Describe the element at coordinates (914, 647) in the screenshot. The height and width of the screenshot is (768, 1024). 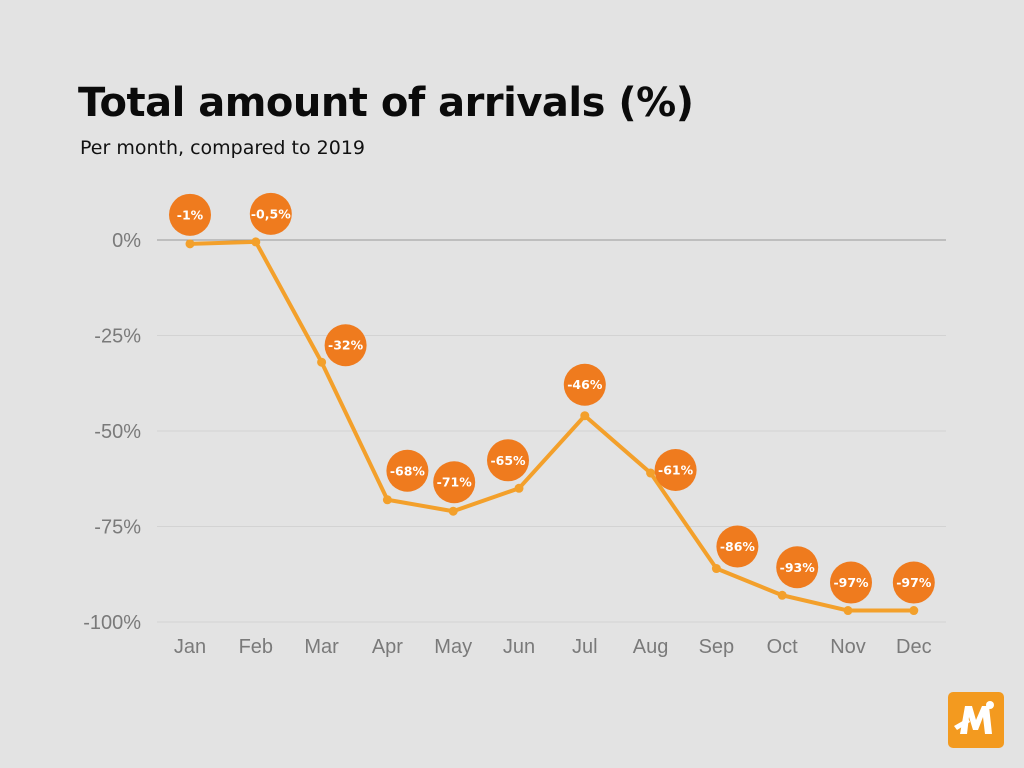
I see `x-tick-label: Dec` at that location.